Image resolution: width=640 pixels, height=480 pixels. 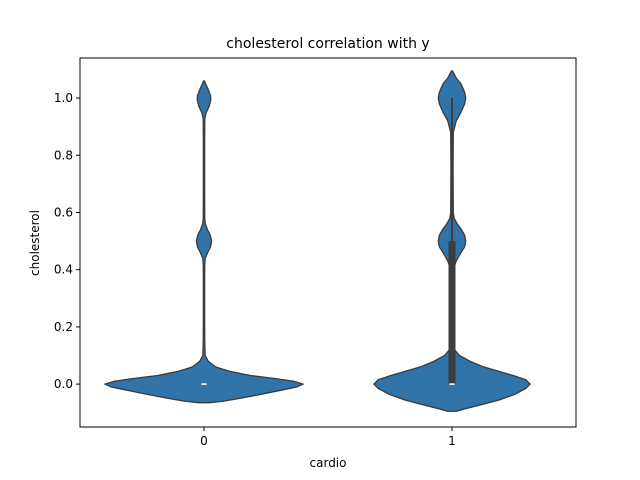 I want to click on y-tick-label: 0.8, so click(x=63, y=155).